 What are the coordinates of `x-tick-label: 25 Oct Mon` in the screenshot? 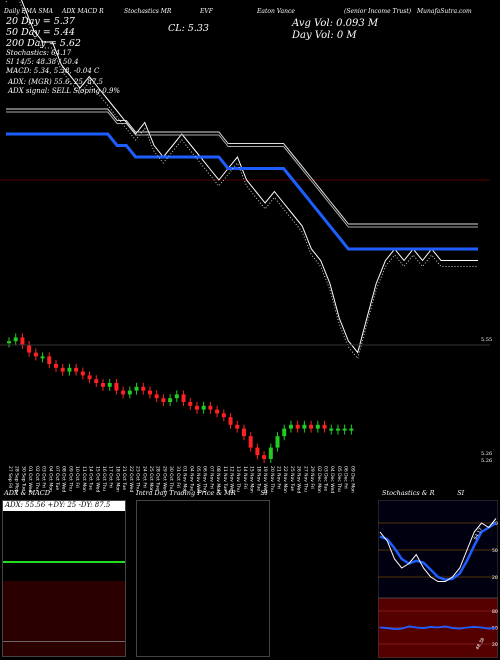 It's located at (151, 479).